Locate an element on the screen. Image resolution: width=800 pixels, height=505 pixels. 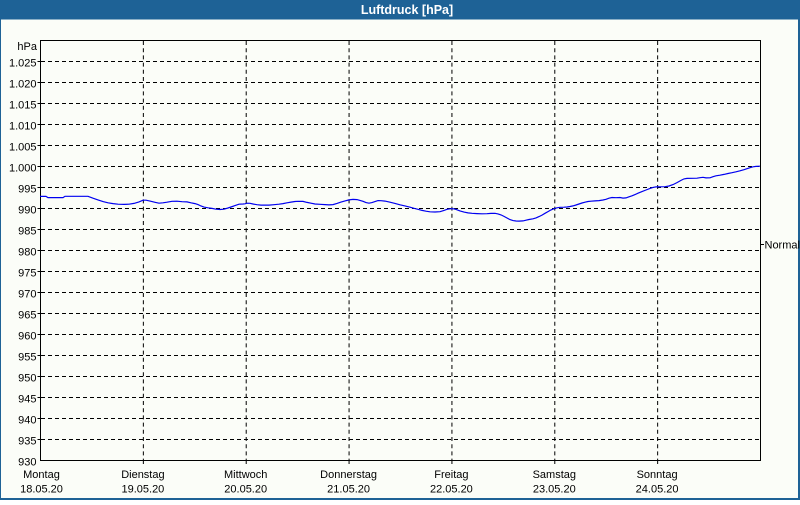
svg-text: Samstag is located at coordinates (554, 475).